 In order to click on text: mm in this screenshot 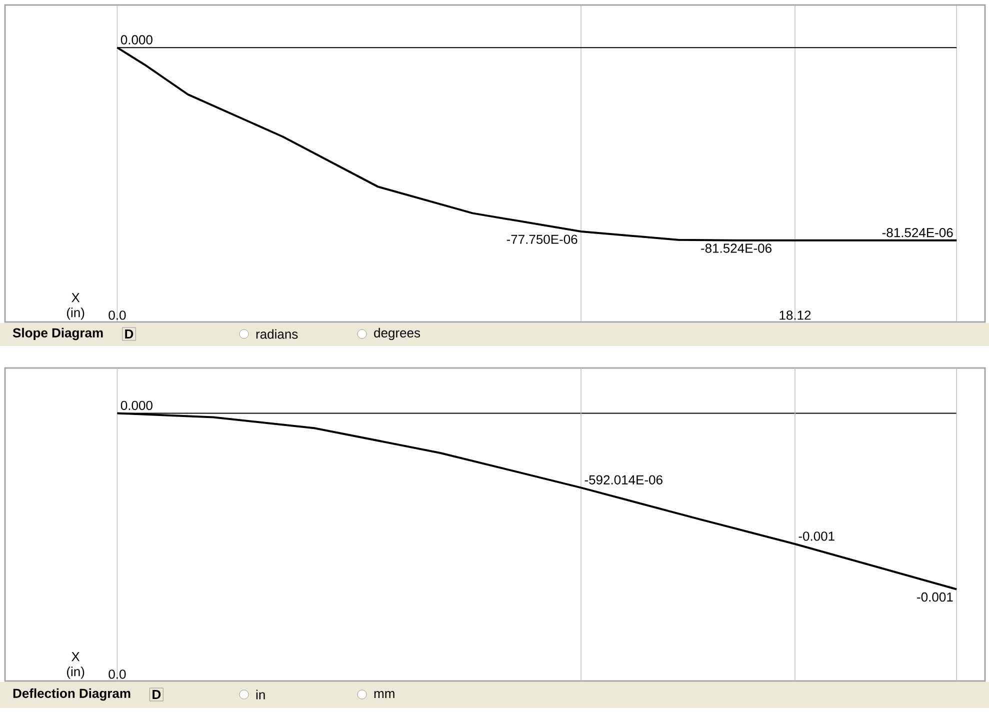, I will do `click(384, 694)`.